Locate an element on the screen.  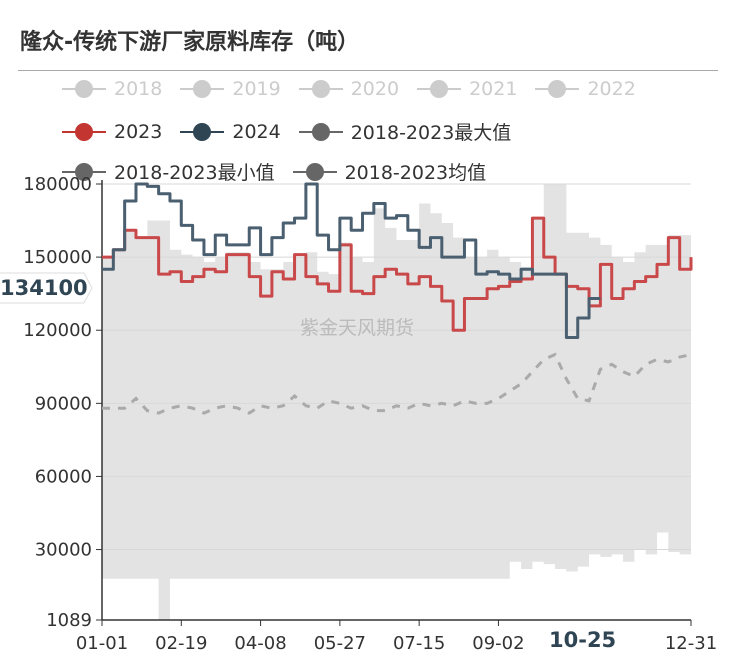
legend-row-3: 2018-2023最小值 2018-2023均值 is located at coordinates (283, 171).